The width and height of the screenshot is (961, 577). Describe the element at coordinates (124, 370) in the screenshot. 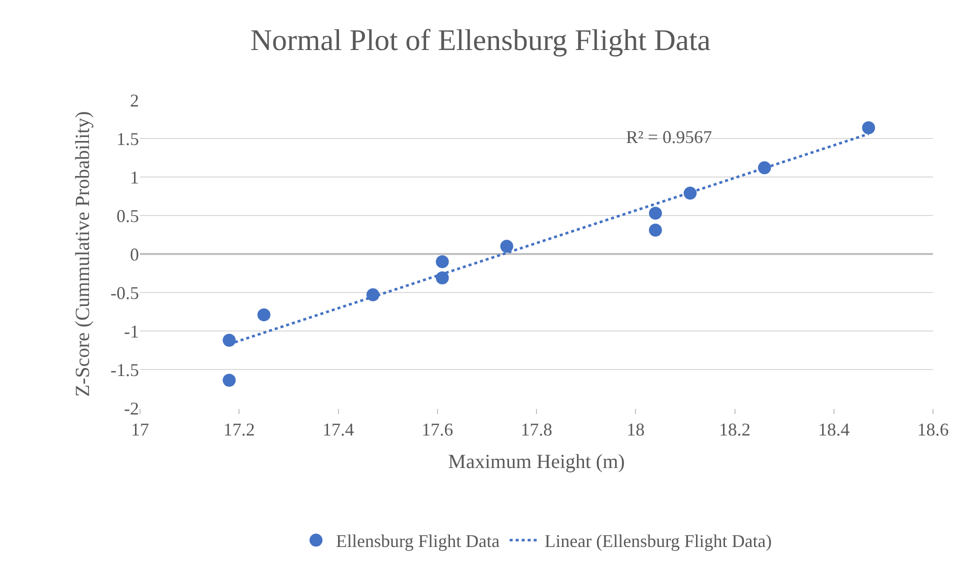

I see `y-tick-label: -1.5` at that location.